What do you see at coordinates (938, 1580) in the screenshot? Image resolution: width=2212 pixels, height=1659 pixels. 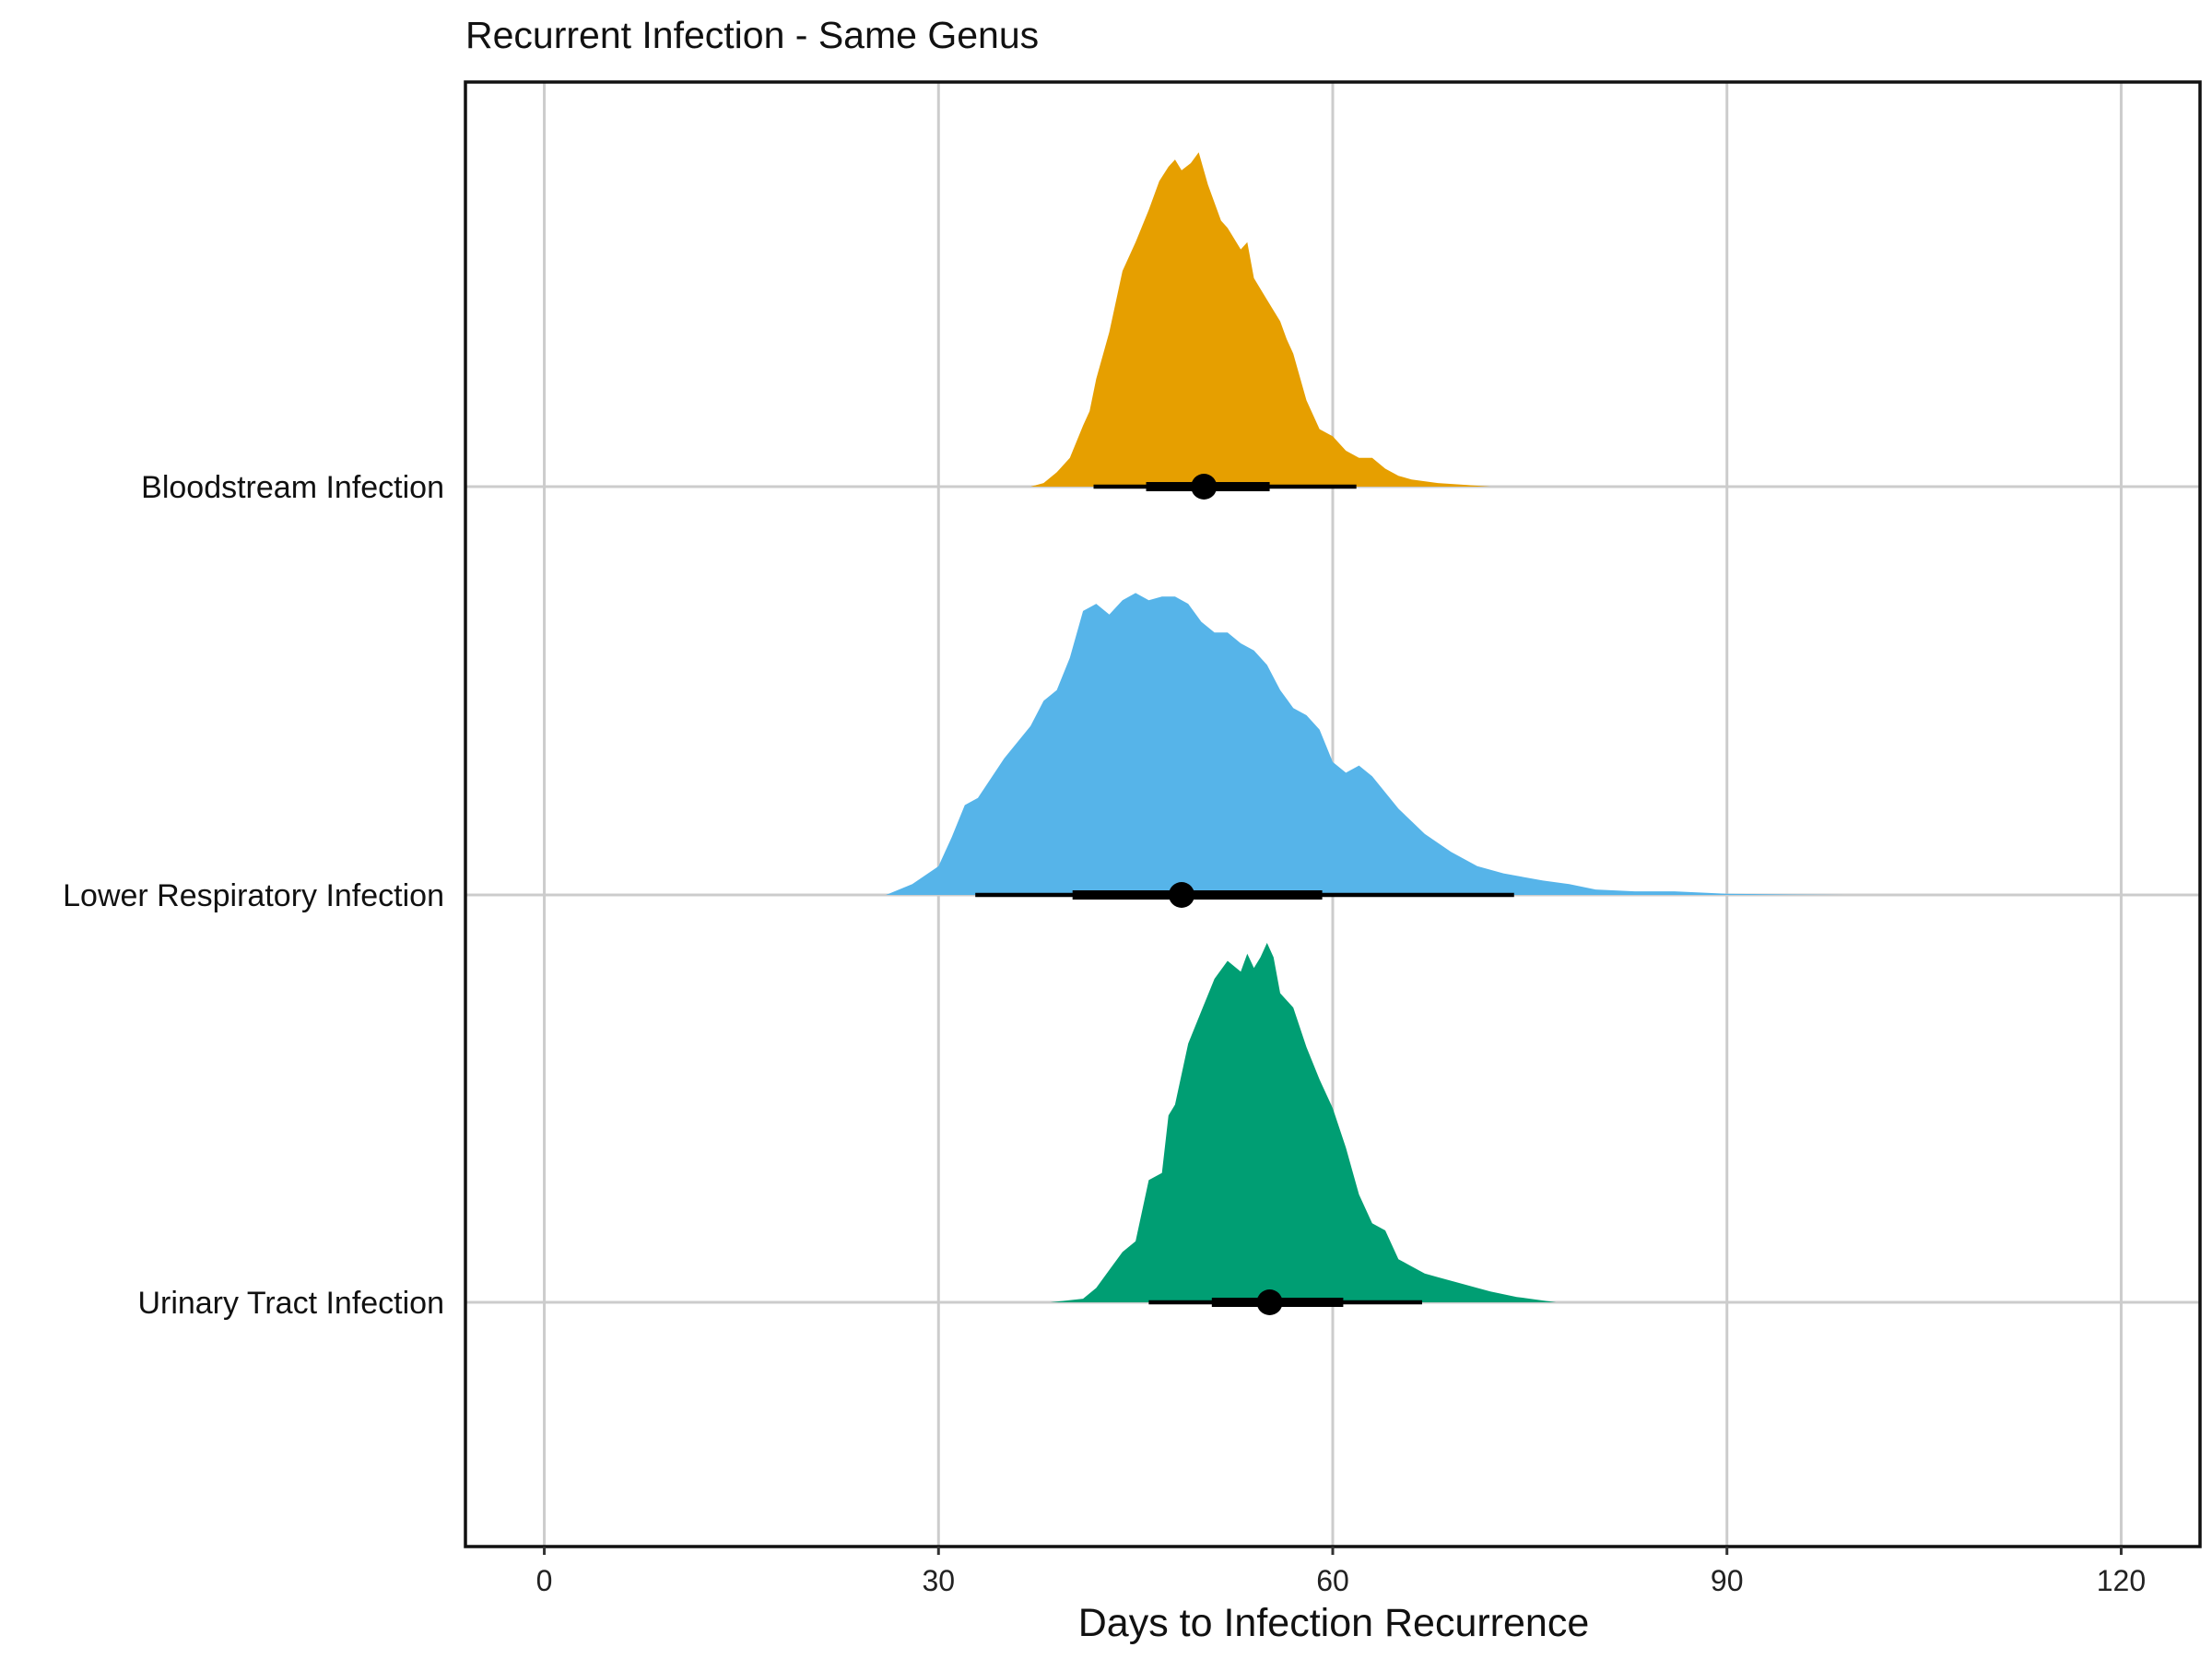 I see `x-tick-label: 30` at bounding box center [938, 1580].